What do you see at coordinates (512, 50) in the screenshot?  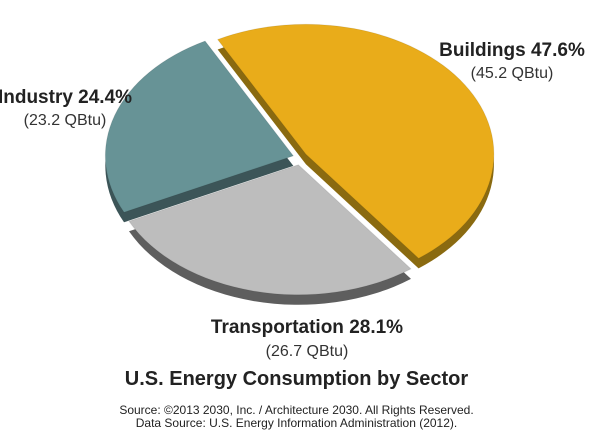 I see `label-buildings: Buildings 47.6%` at bounding box center [512, 50].